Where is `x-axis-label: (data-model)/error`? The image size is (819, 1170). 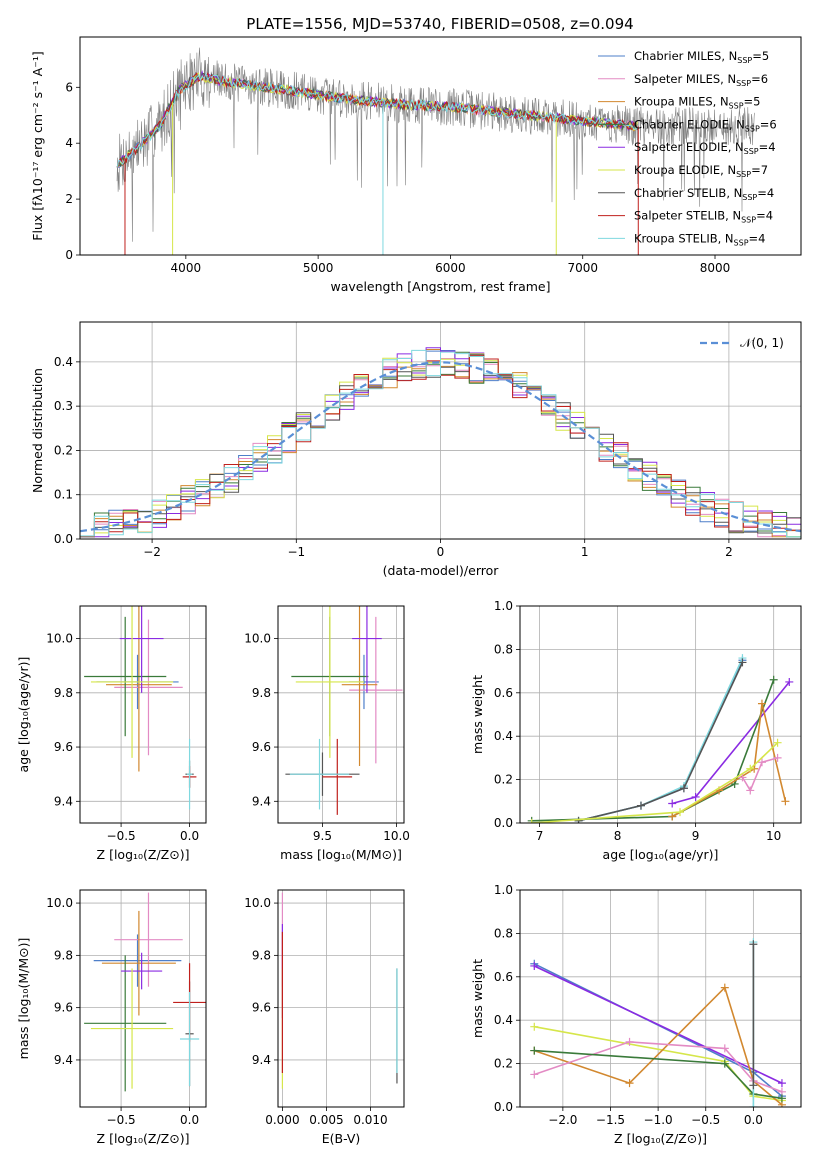 x-axis-label: (data-model)/error is located at coordinates (441, 570).